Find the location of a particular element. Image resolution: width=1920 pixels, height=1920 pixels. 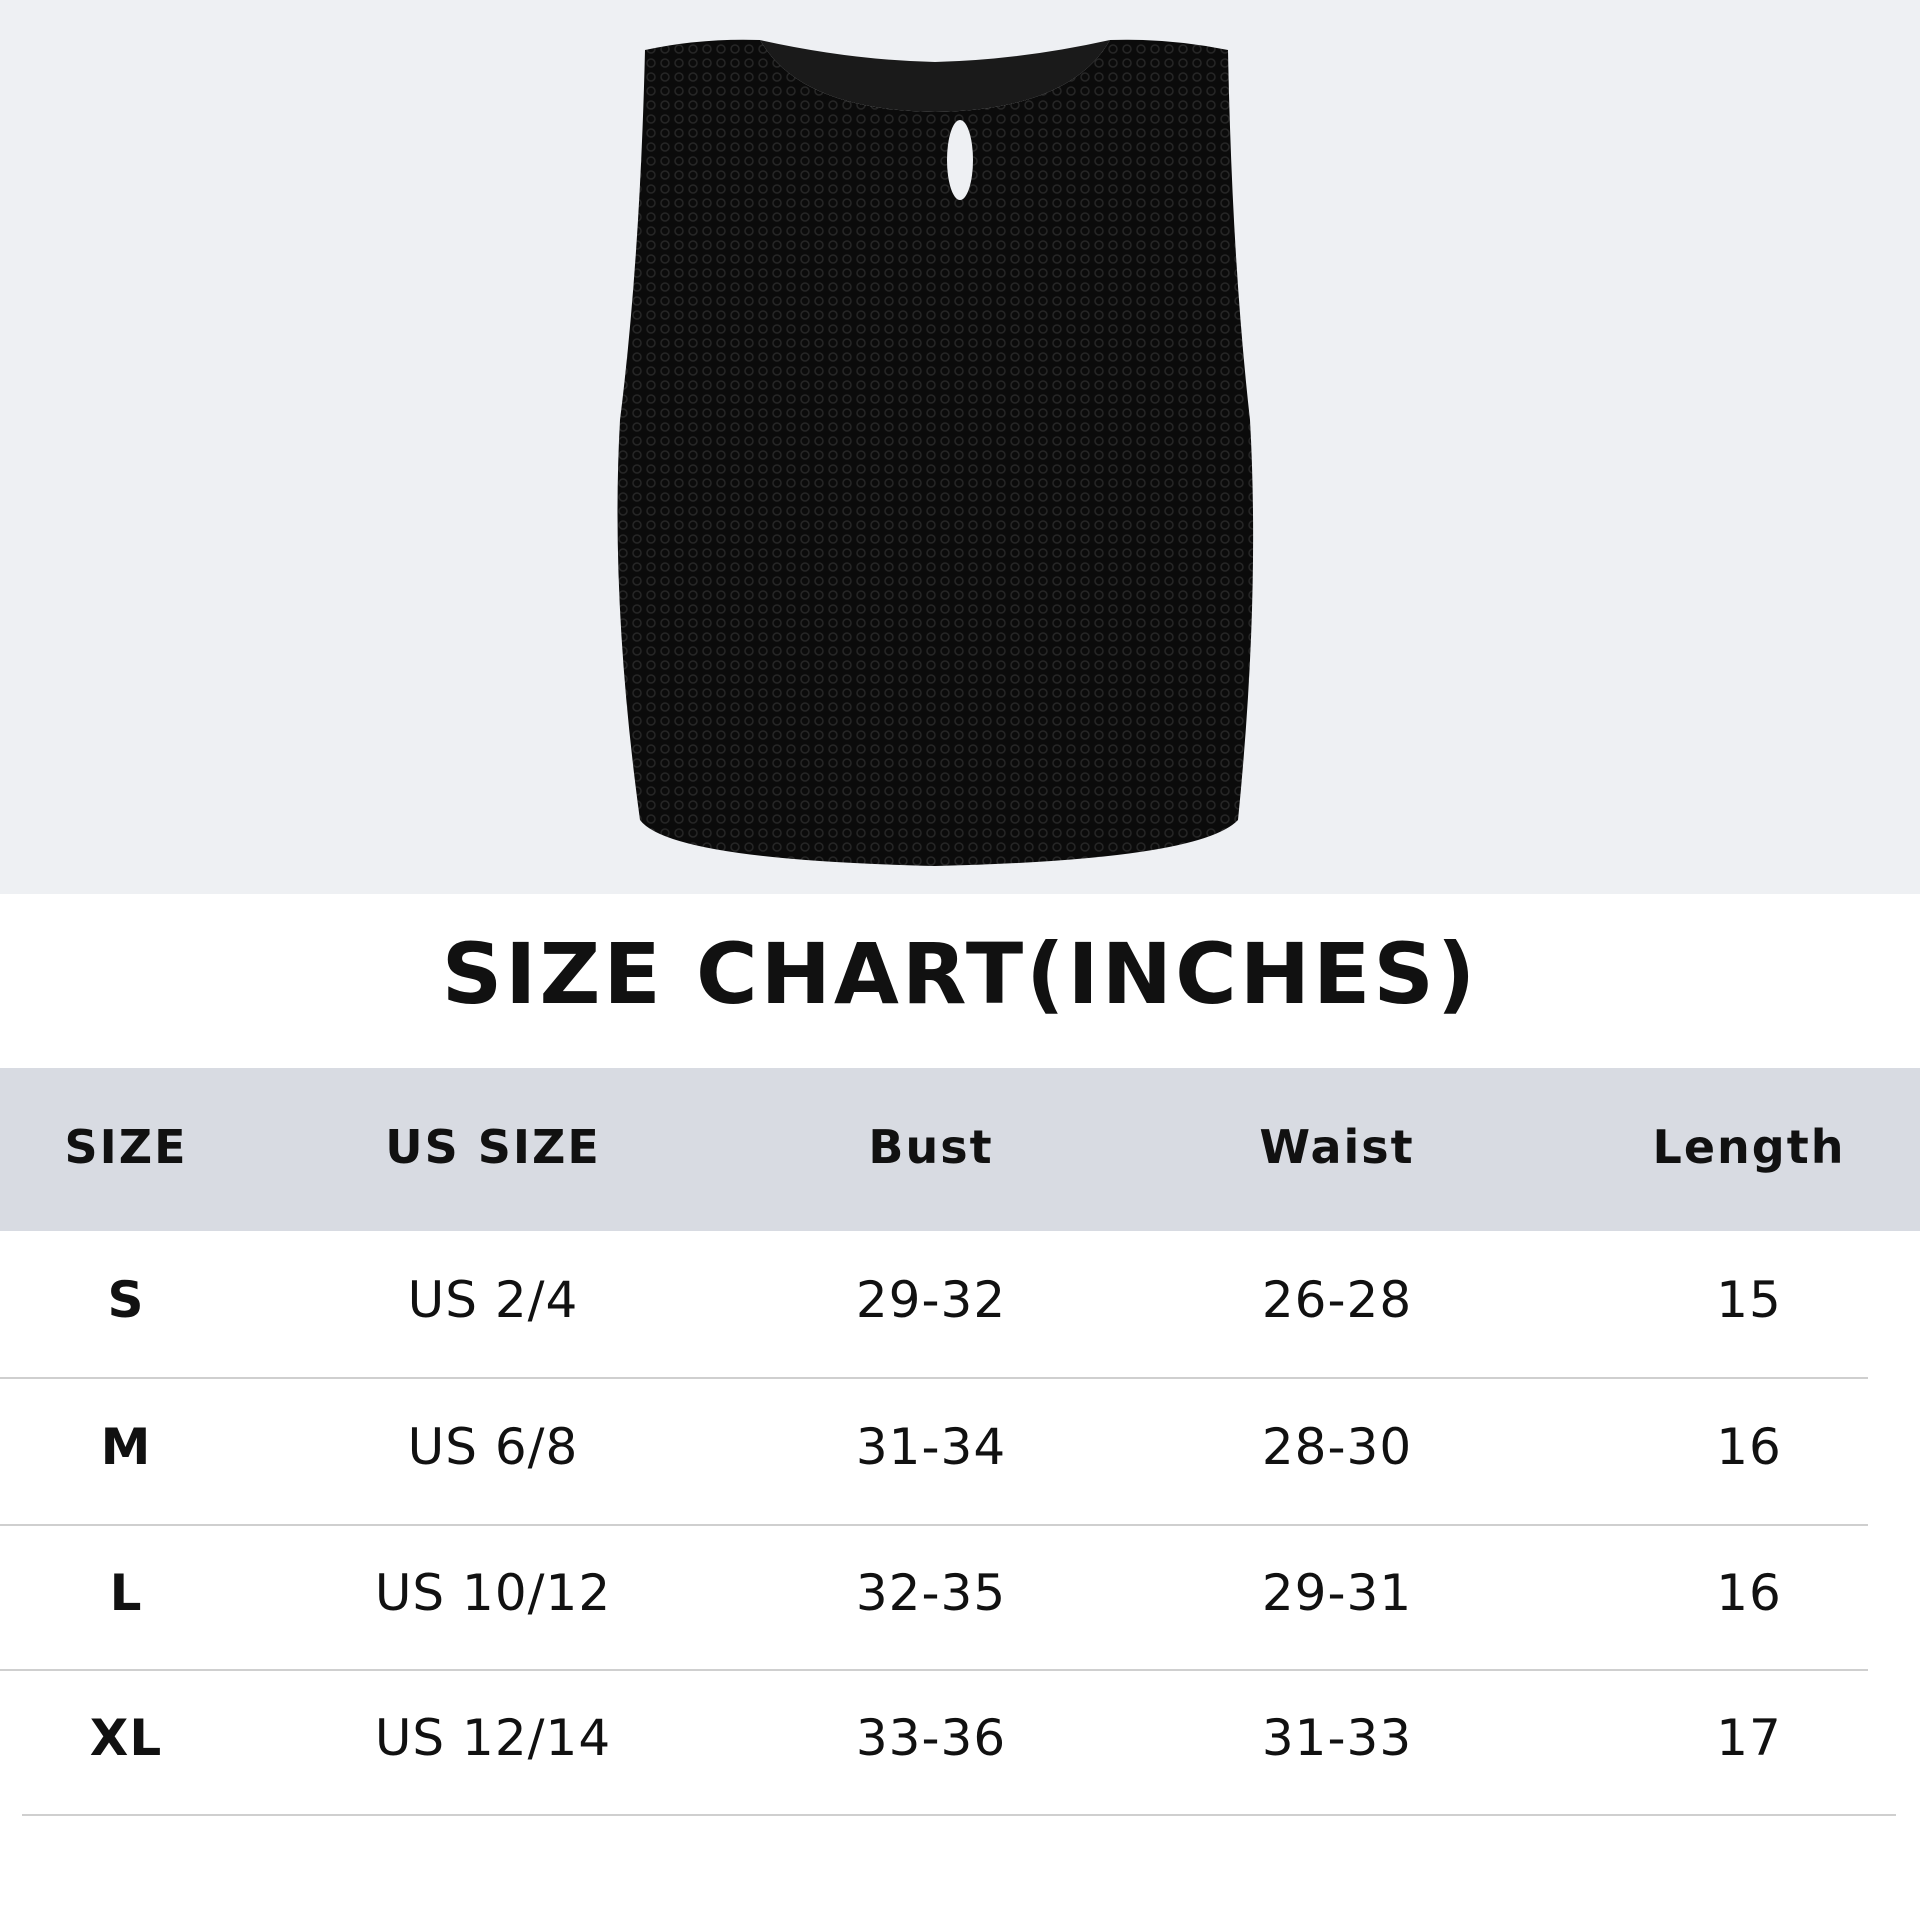

header-length: Length is located at coordinates (1749, 1147).